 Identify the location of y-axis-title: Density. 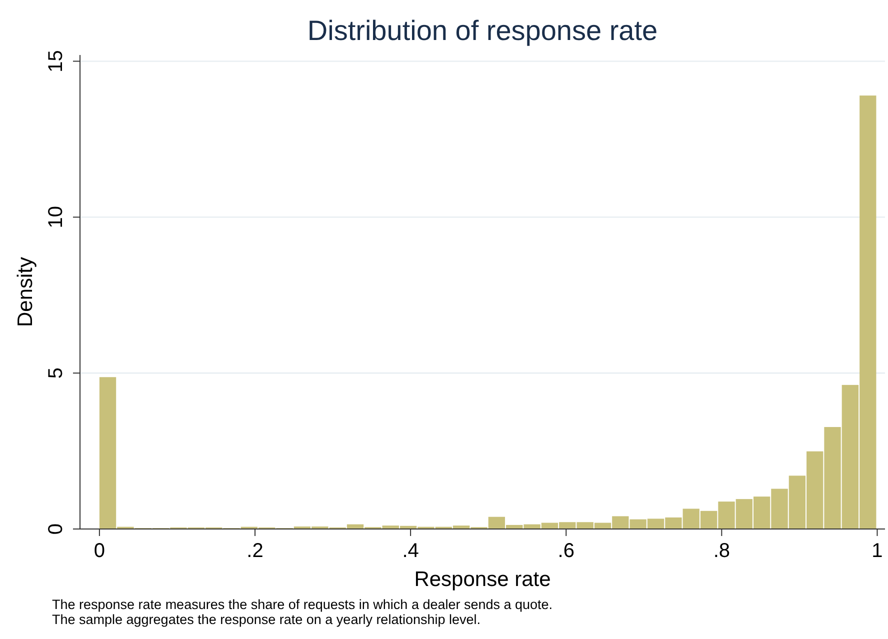
(25, 292).